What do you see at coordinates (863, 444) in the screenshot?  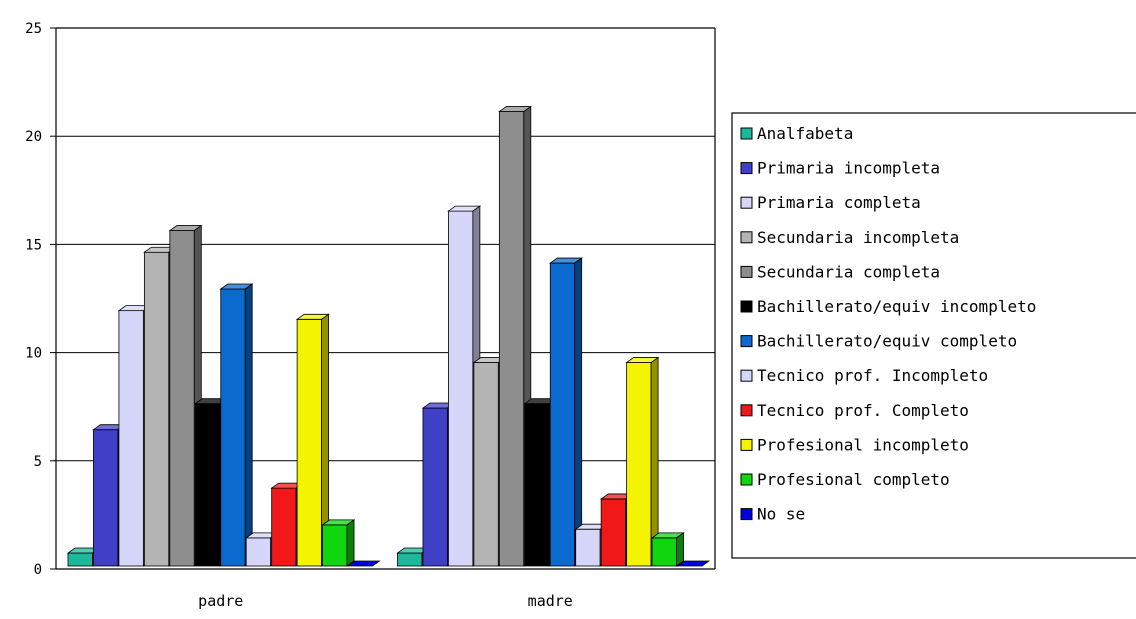 I see `legend-label: Profesional incompleto` at bounding box center [863, 444].